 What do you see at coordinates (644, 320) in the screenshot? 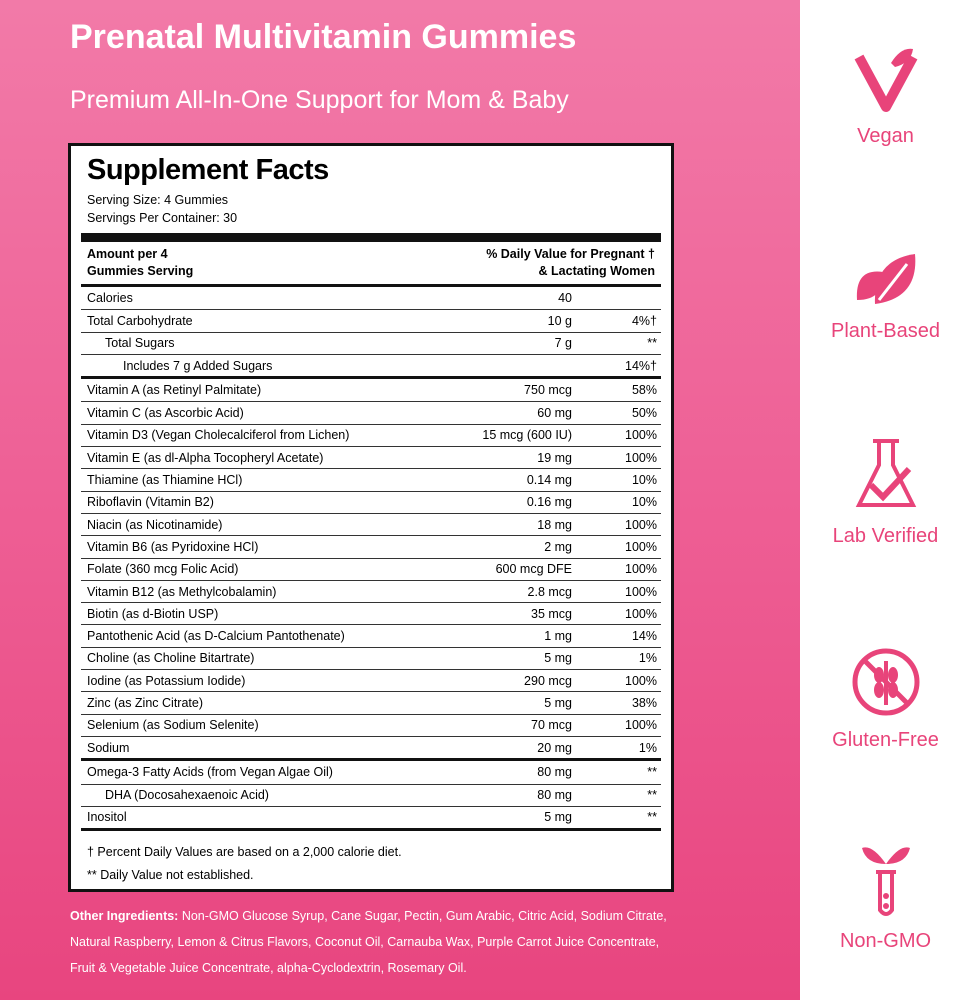
I see `daily-value: 4%†` at bounding box center [644, 320].